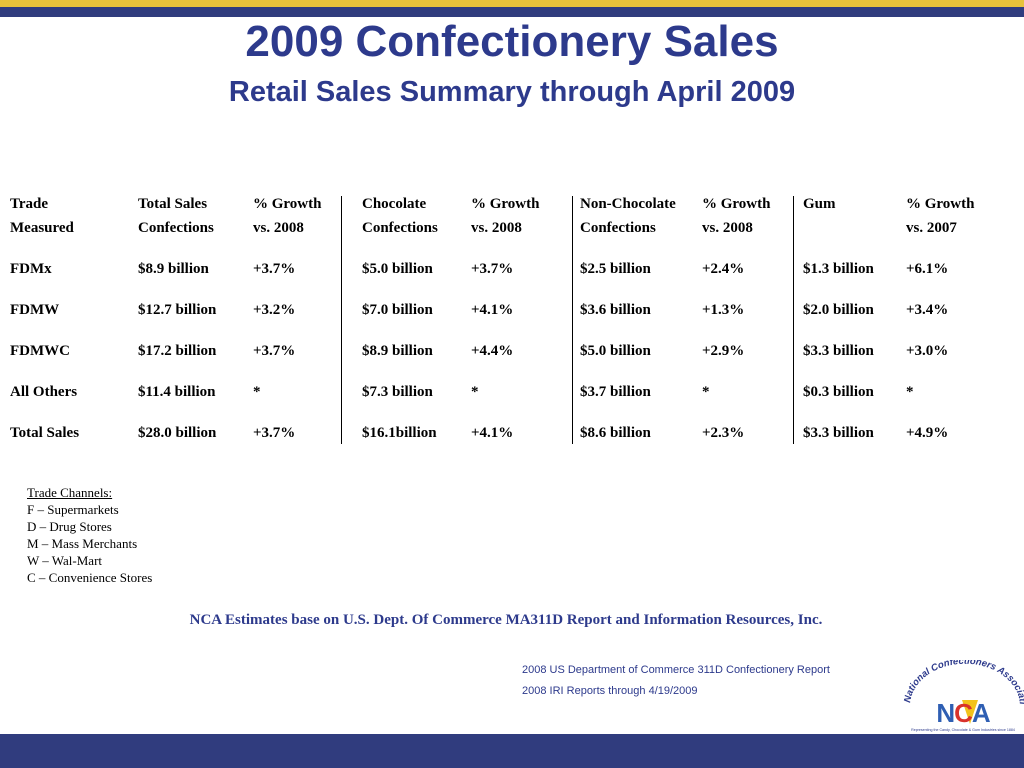  I want to click on cell-chocolate-growth: +4.4%, so click(492, 351).